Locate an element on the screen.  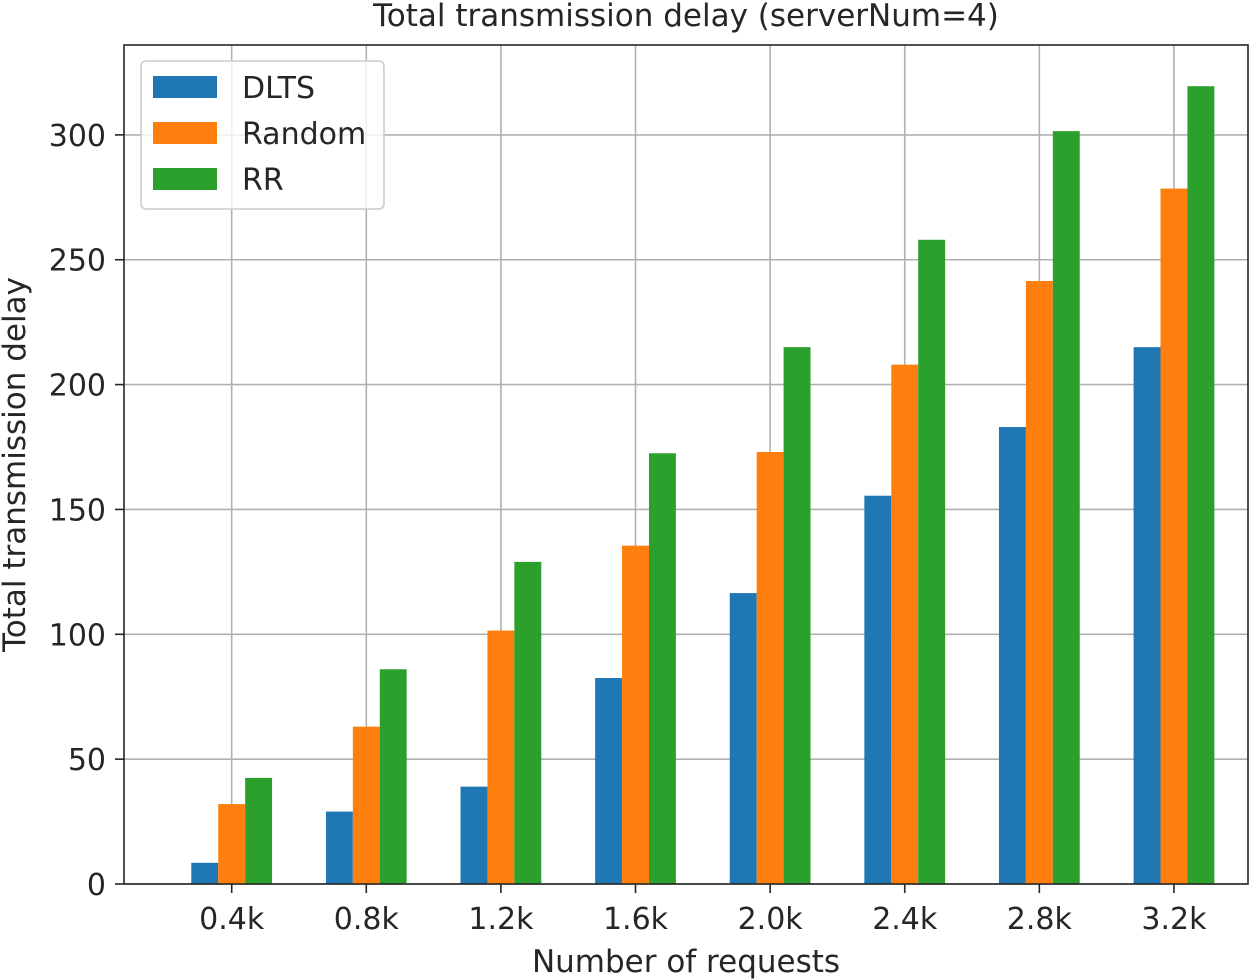
x-tick-label: 2.4k is located at coordinates (905, 919).